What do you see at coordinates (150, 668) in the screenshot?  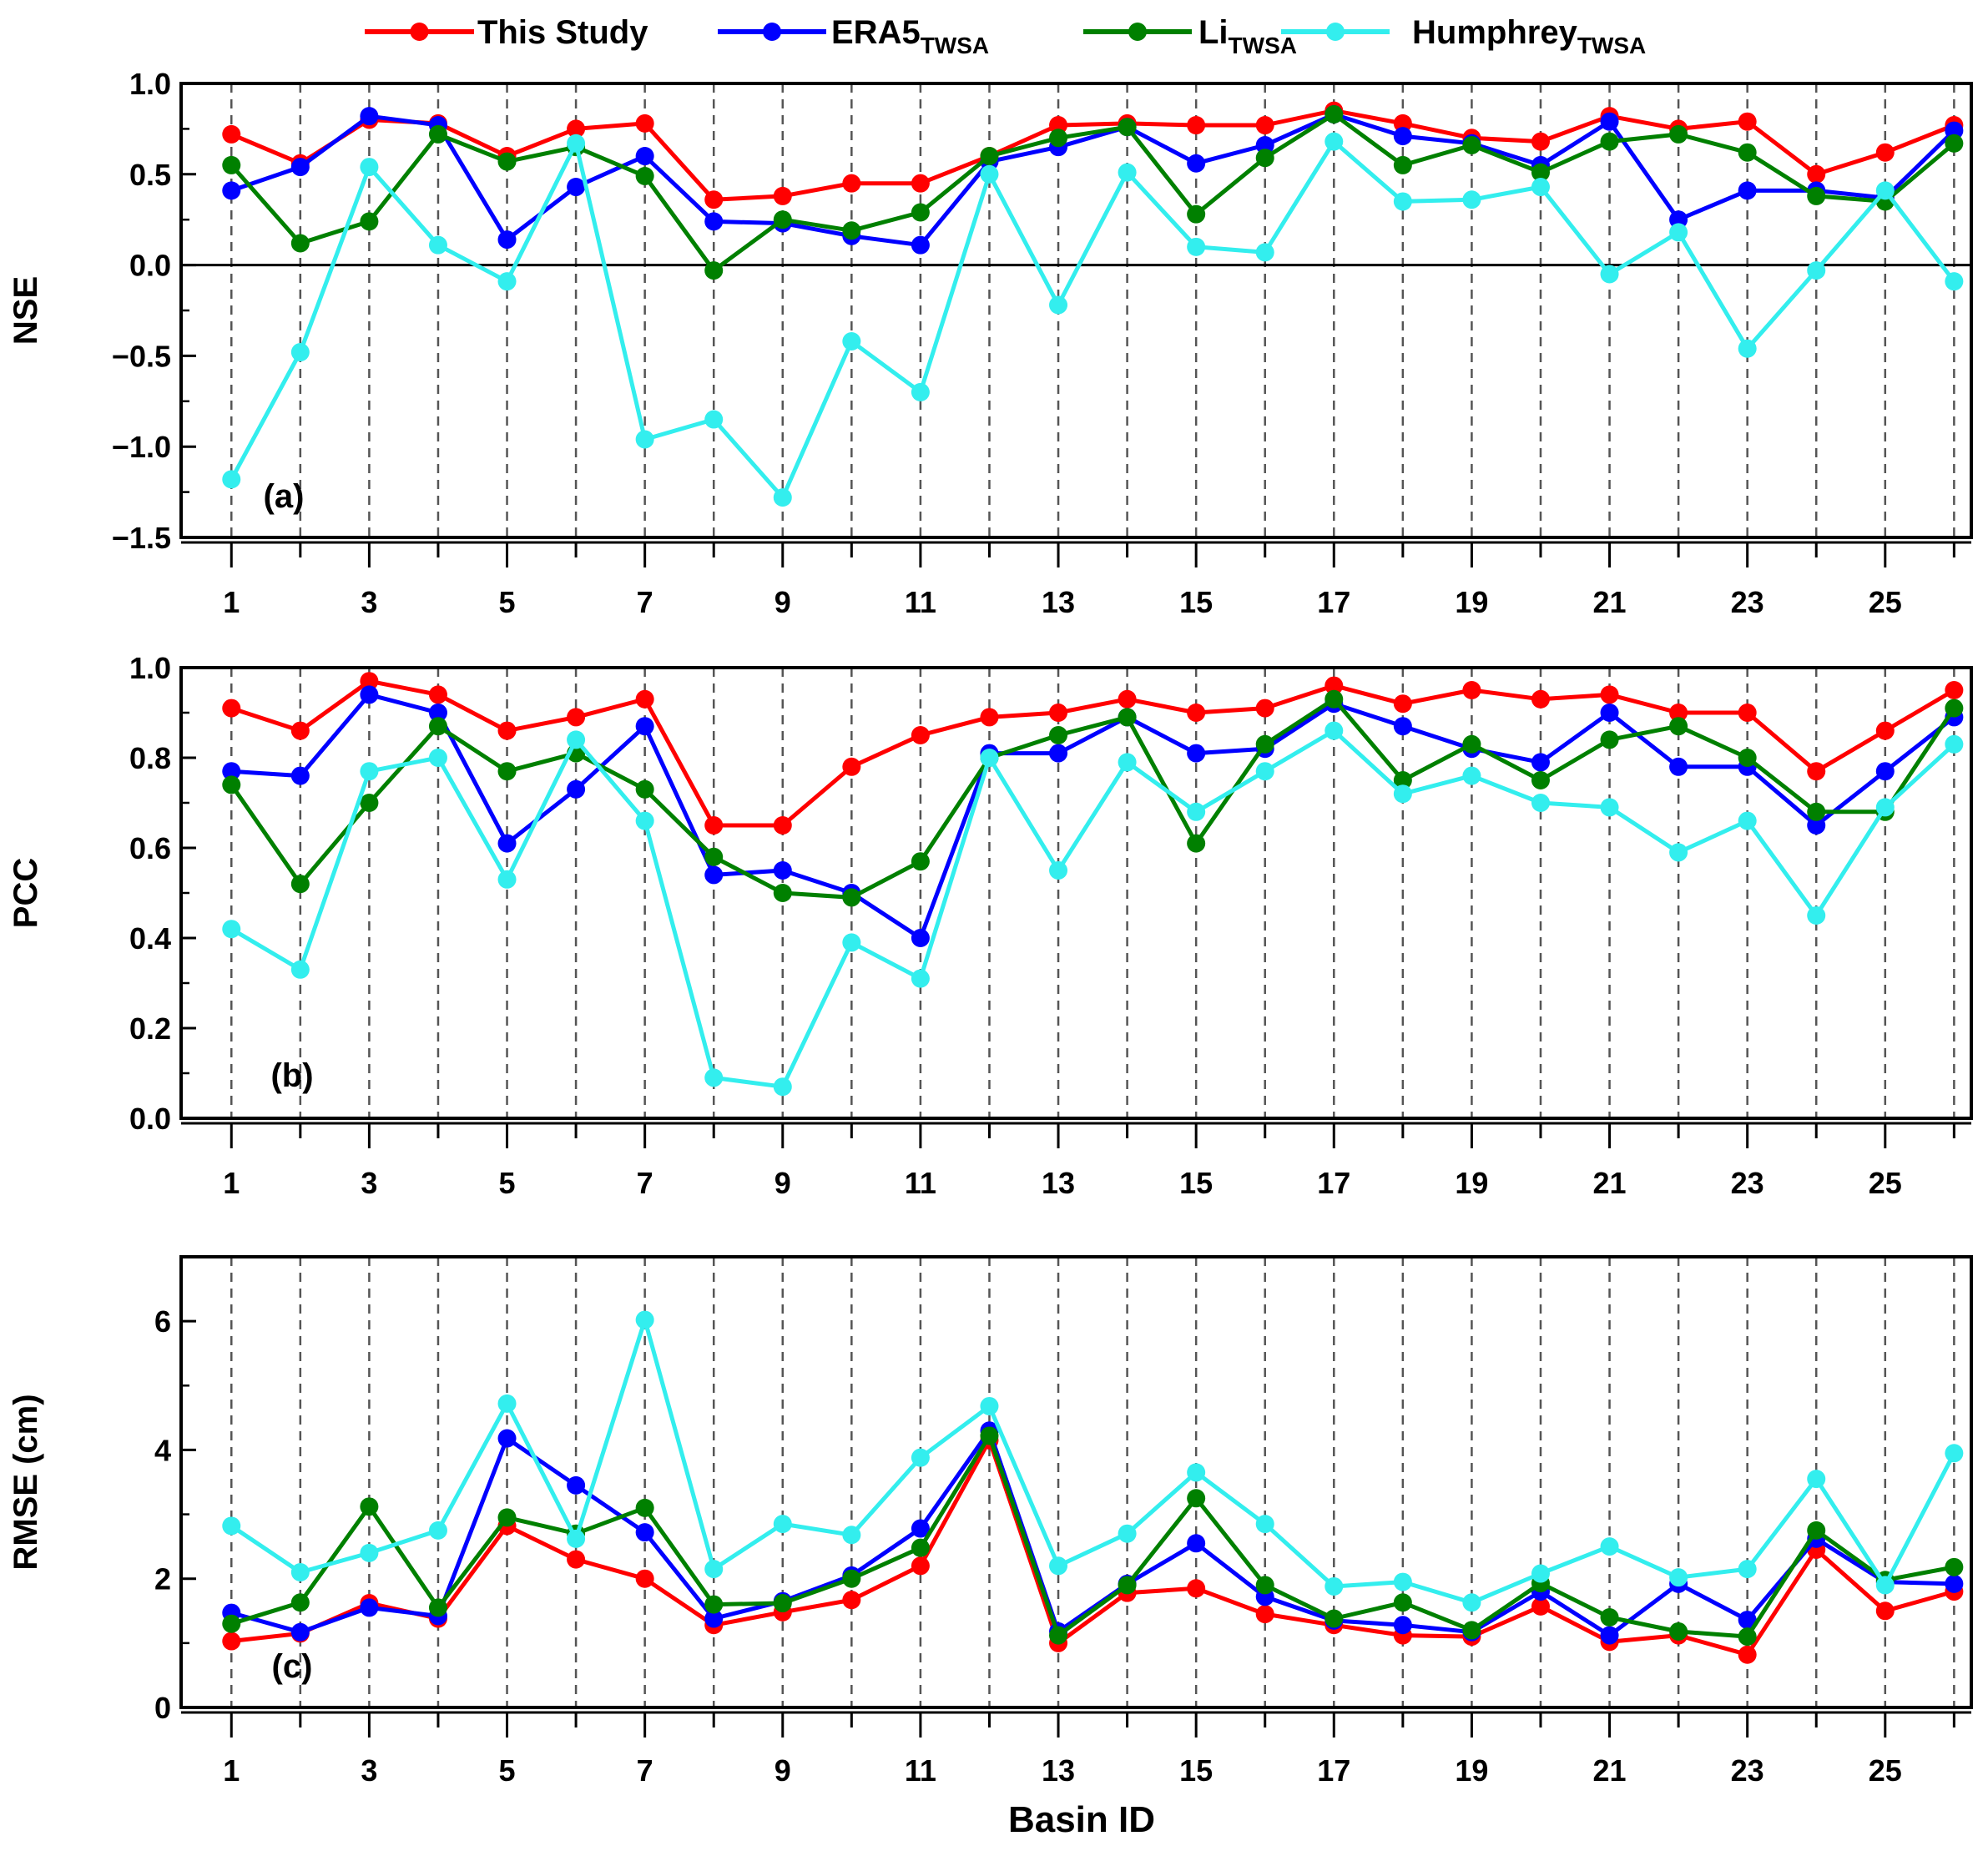 I see `y-tick-label: 1.0` at bounding box center [150, 668].